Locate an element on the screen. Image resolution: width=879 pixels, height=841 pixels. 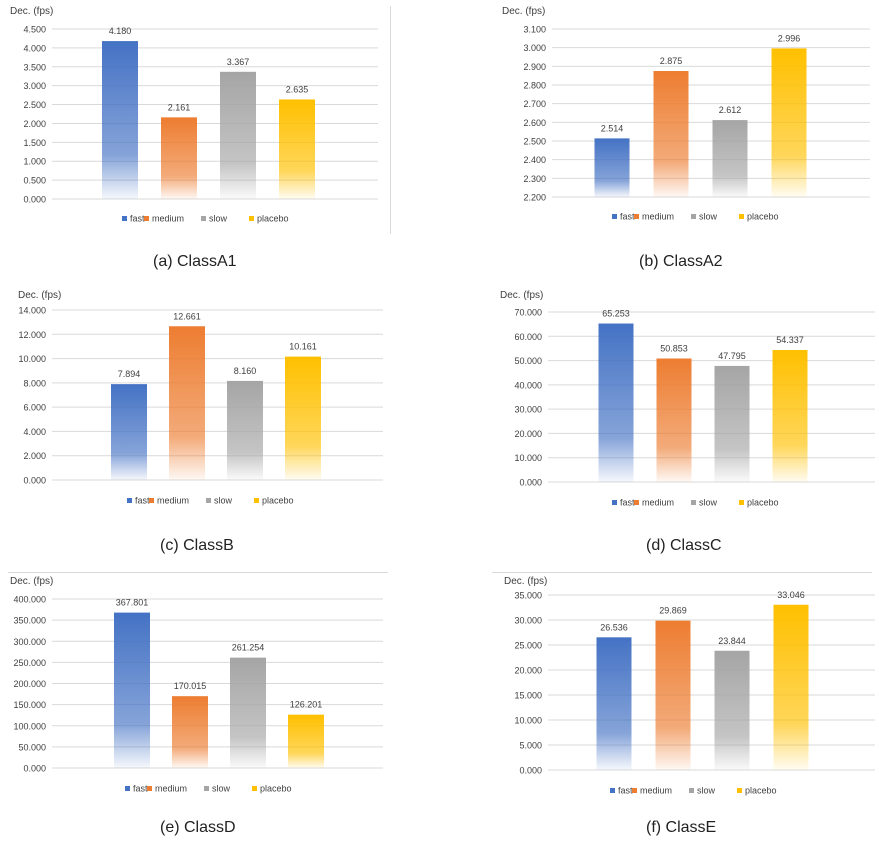
y-tick-label: 2.400 is located at coordinates (534, 160).